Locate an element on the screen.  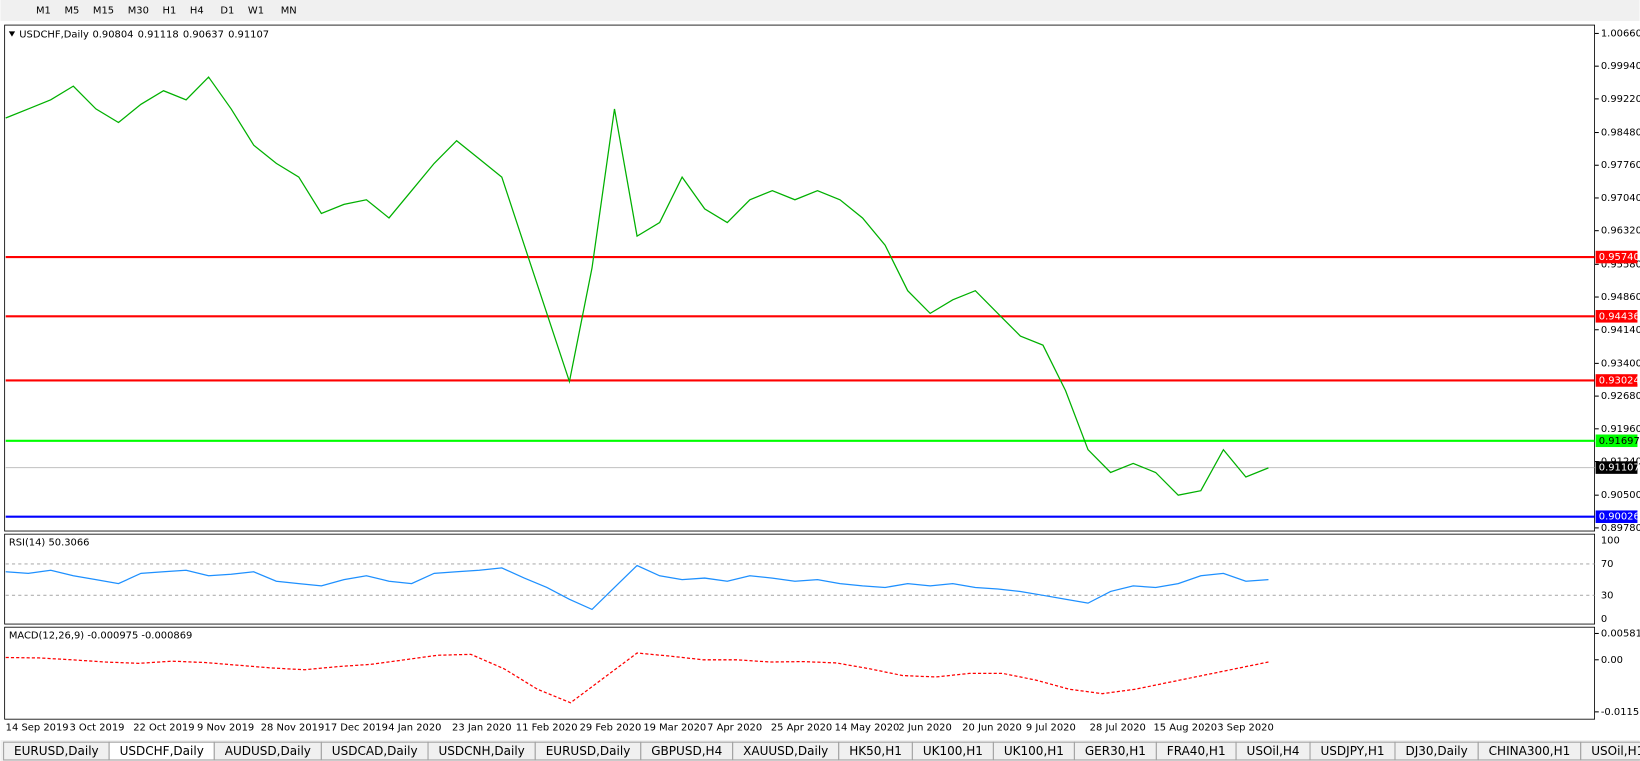
timeframe-button: M30 is located at coordinates (138, 10).